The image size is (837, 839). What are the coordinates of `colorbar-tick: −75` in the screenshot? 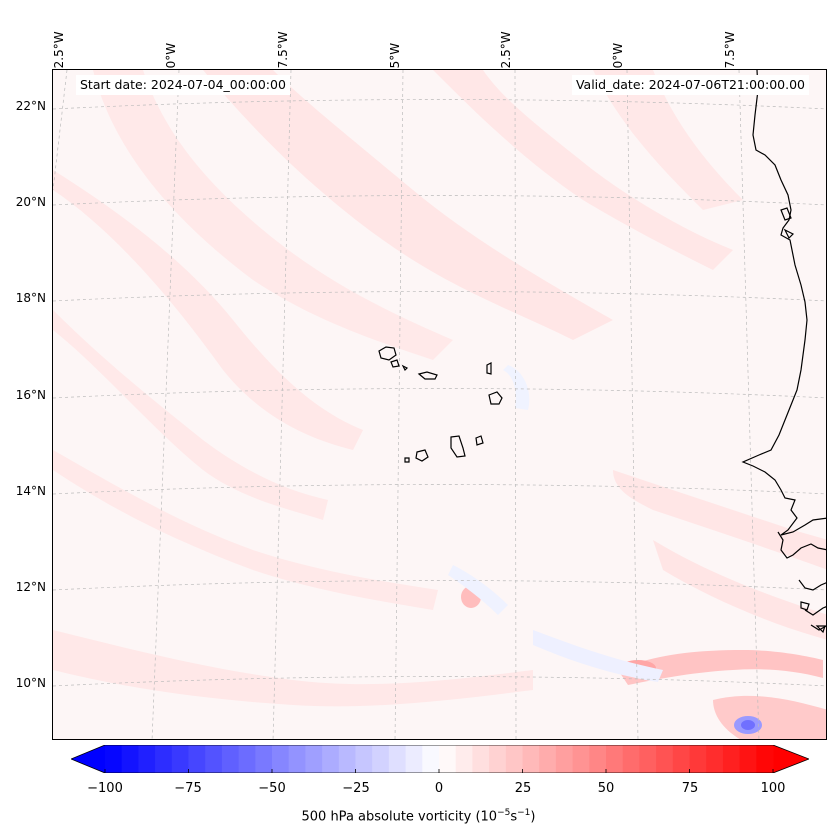 It's located at (188, 788).